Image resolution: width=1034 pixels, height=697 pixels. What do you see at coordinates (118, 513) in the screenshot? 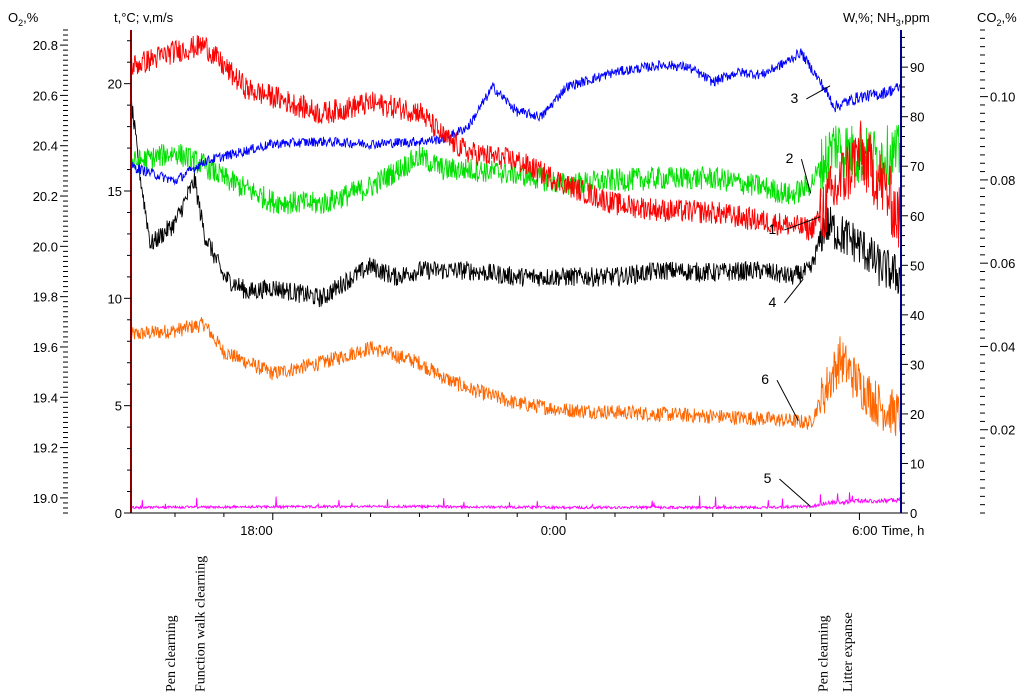
I see `left-inner-tick-label: 0` at bounding box center [118, 513].